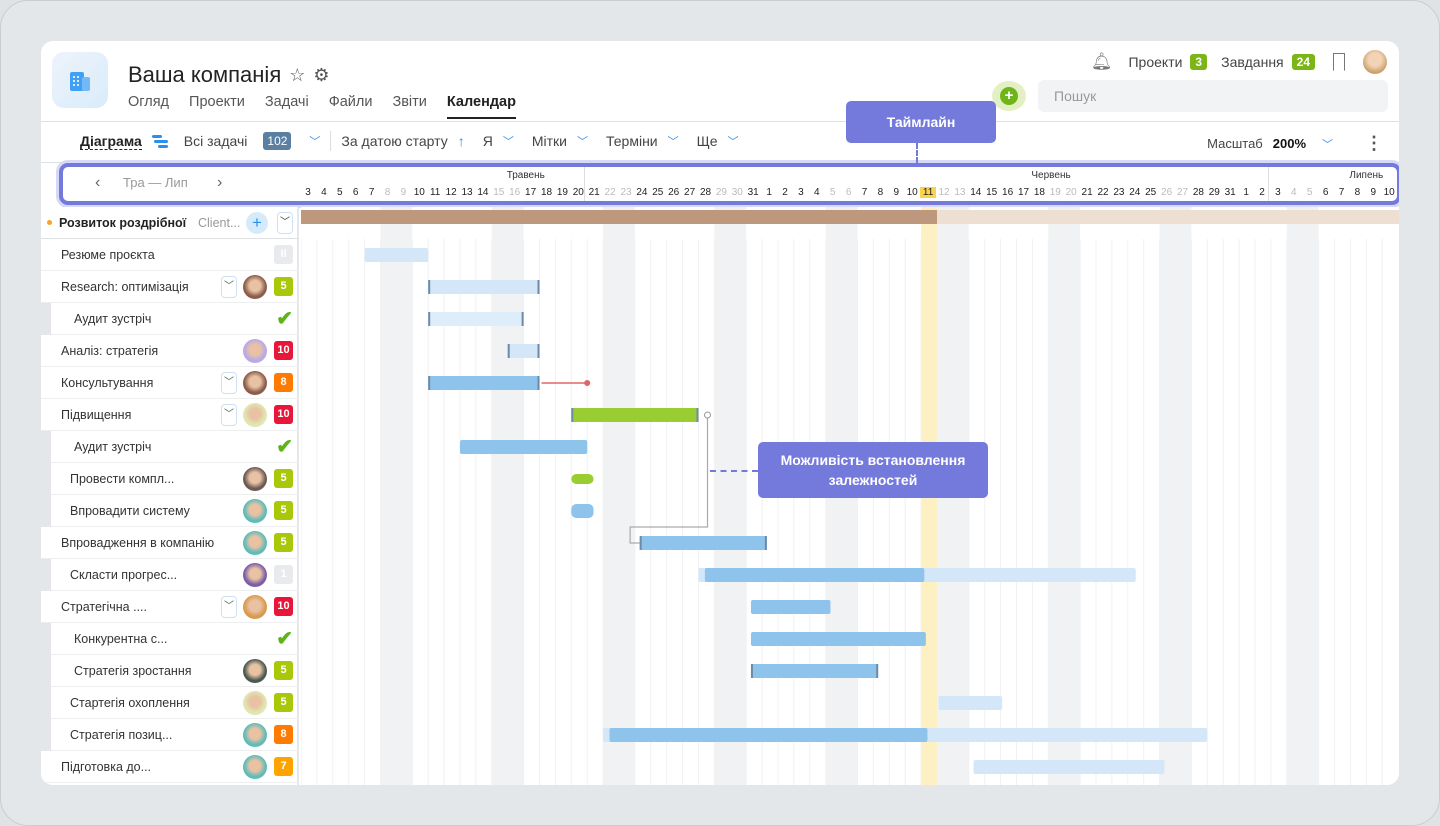  Describe the element at coordinates (355, 192) in the screenshot. I see `day-label: 6` at that location.